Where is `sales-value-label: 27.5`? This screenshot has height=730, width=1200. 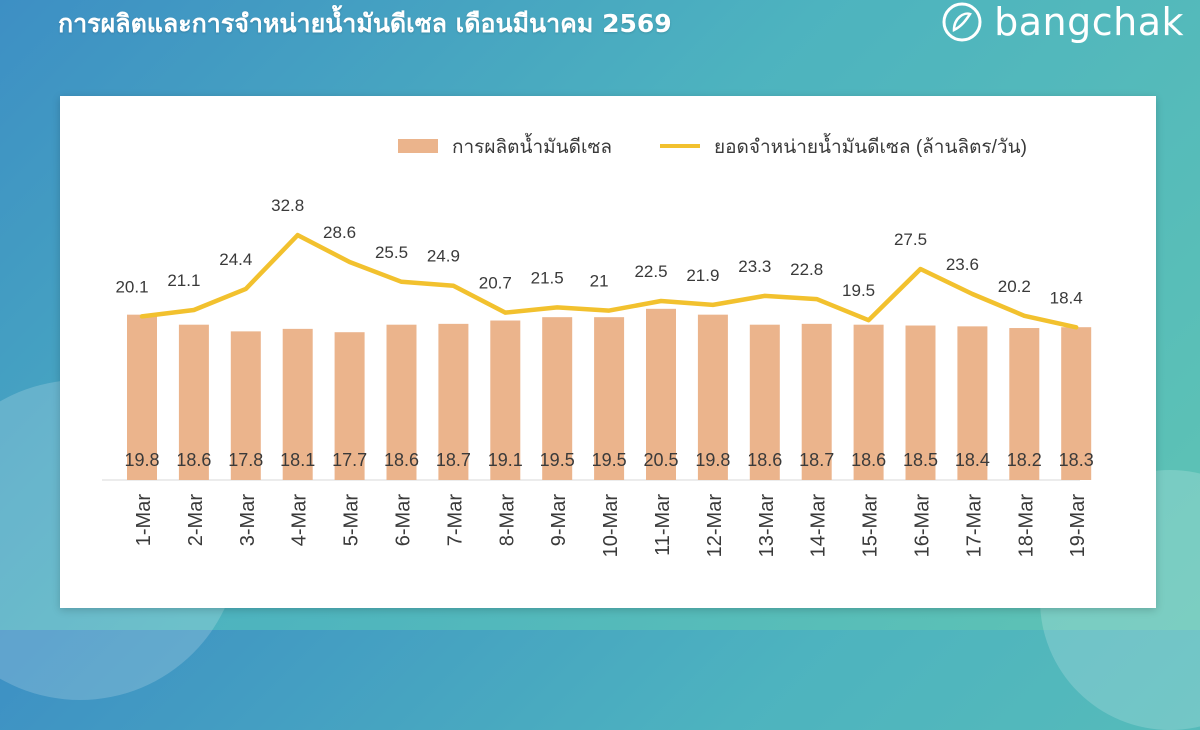
sales-value-label: 27.5 is located at coordinates (910, 239).